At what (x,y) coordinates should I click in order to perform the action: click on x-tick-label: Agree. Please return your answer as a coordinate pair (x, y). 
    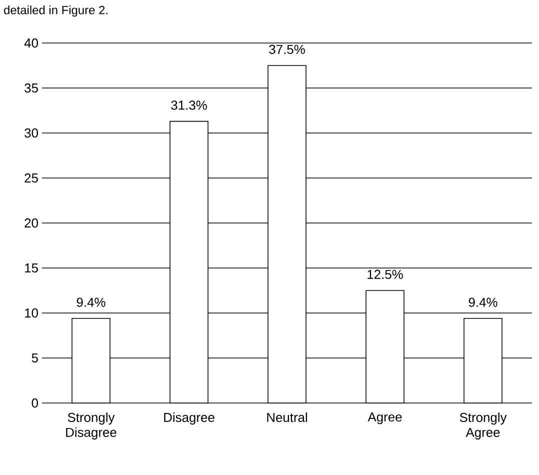
    Looking at the image, I should click on (385, 418).